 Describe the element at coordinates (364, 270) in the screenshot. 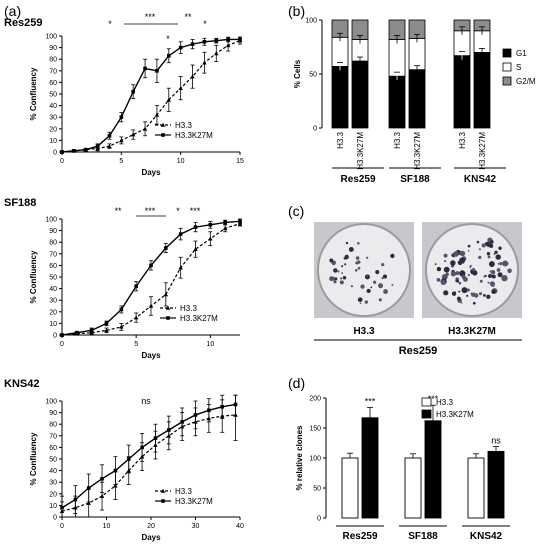

I see `dish-h33` at that location.